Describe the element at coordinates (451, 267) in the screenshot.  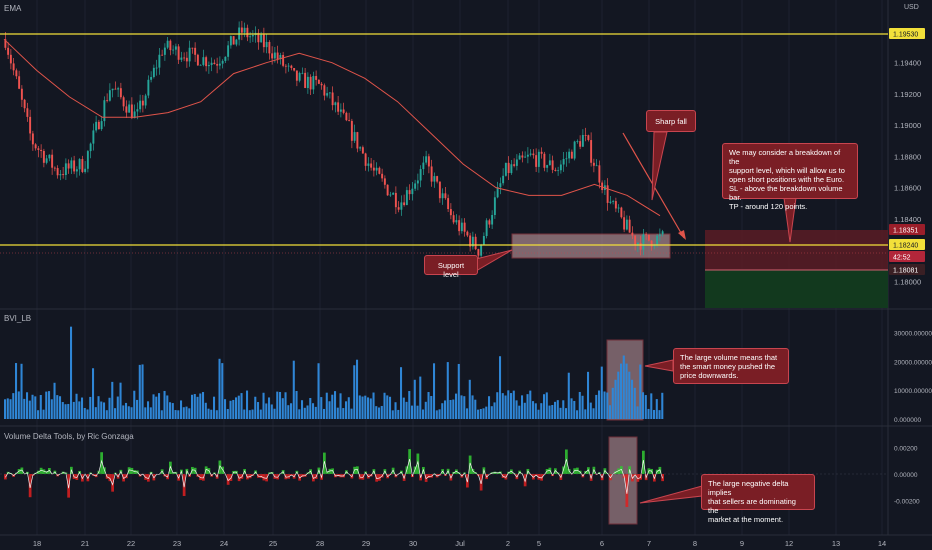
I see `support-level-callout: Support level` at that location.